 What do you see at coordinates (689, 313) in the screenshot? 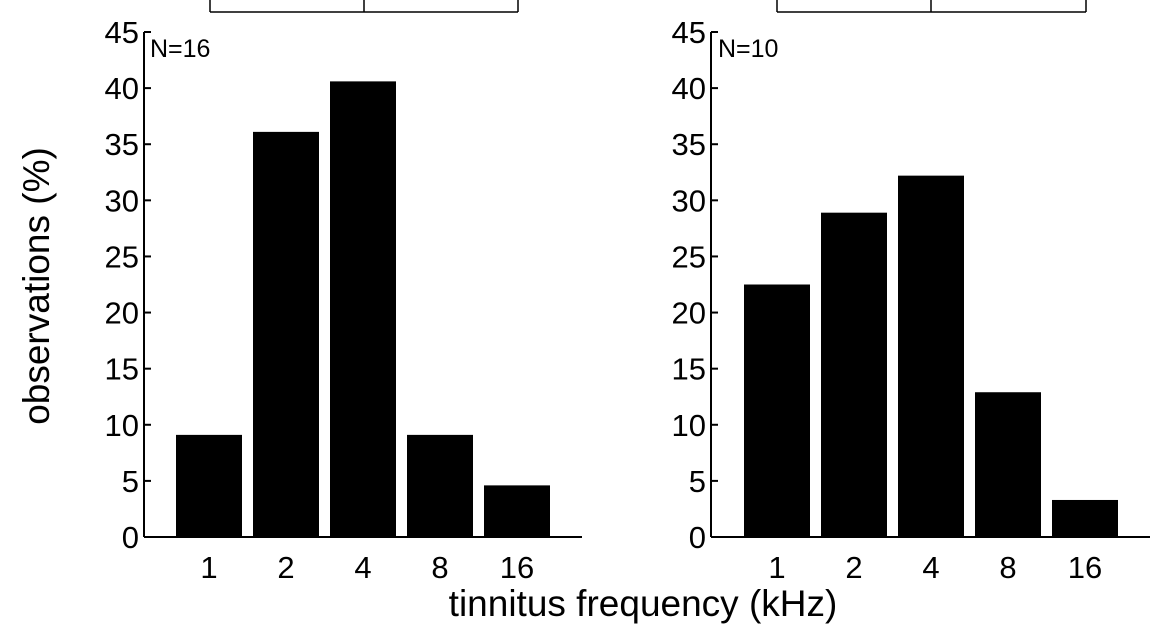
I see `right-y-tick-label-20: 20` at bounding box center [689, 313].